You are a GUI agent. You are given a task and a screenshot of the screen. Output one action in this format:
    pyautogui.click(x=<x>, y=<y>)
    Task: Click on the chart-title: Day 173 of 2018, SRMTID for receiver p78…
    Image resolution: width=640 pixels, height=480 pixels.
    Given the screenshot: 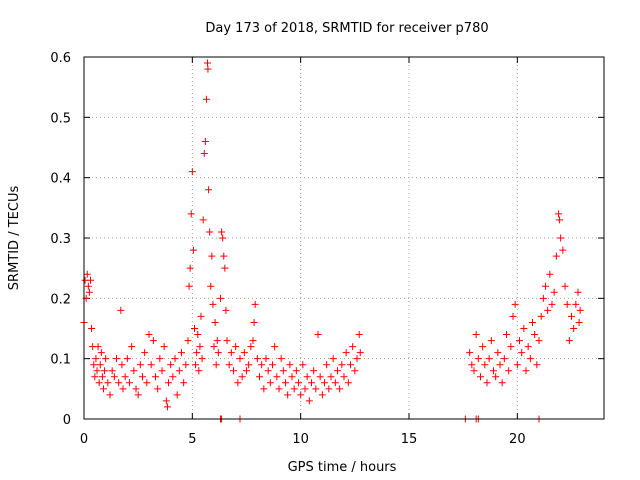 What is the action you would take?
    pyautogui.click(x=346, y=28)
    